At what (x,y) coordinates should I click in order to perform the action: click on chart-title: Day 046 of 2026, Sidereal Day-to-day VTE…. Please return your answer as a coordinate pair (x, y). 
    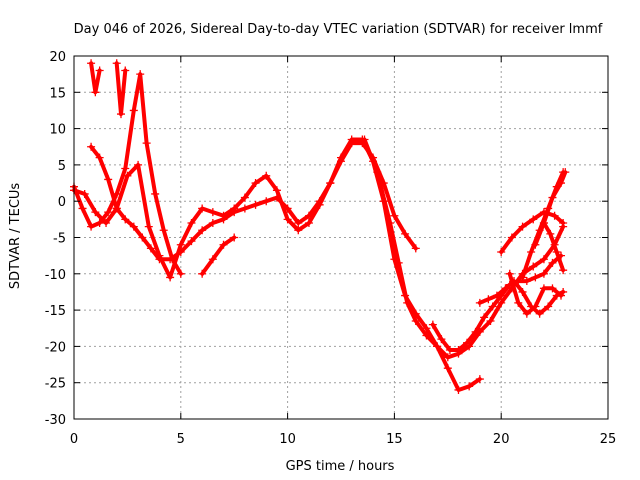
    Looking at the image, I should click on (338, 29).